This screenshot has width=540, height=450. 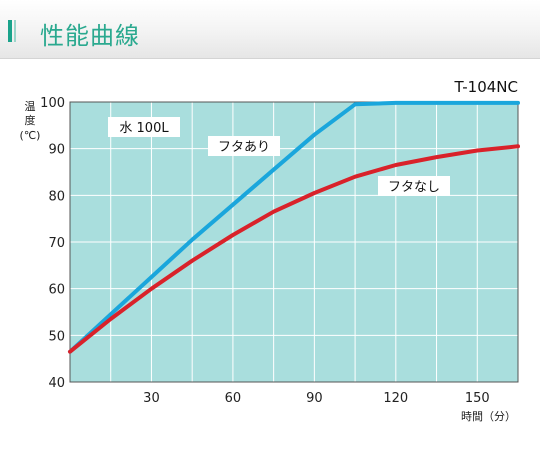 I want to click on y-tick-label: 70, so click(x=56, y=243).